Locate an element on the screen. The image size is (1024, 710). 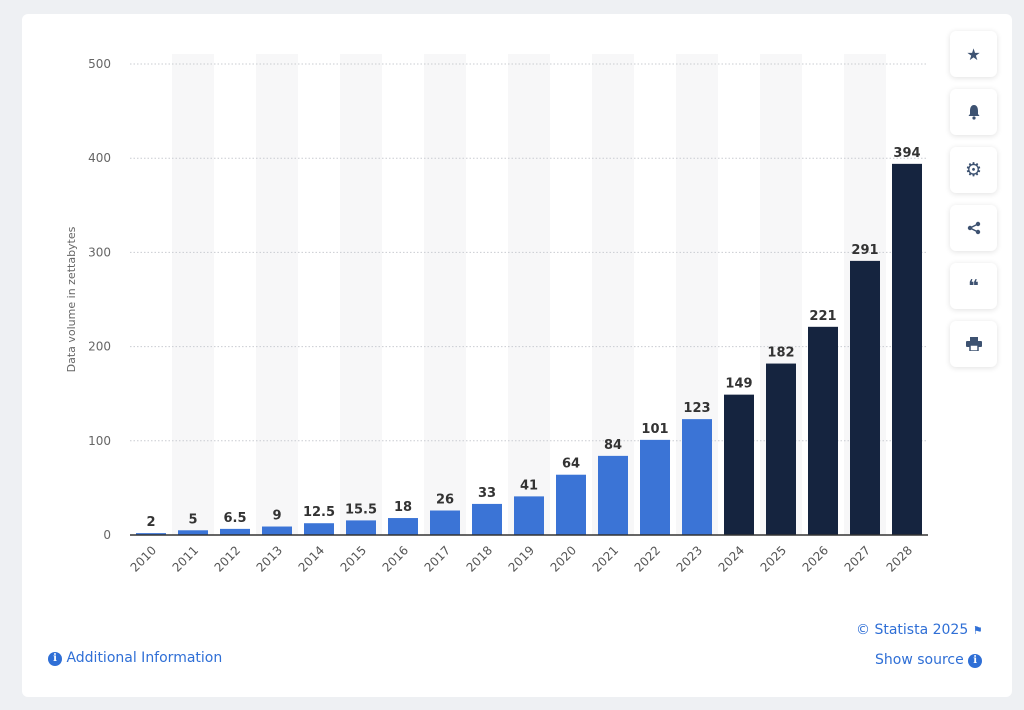
bar-2018 is located at coordinates (487, 519).